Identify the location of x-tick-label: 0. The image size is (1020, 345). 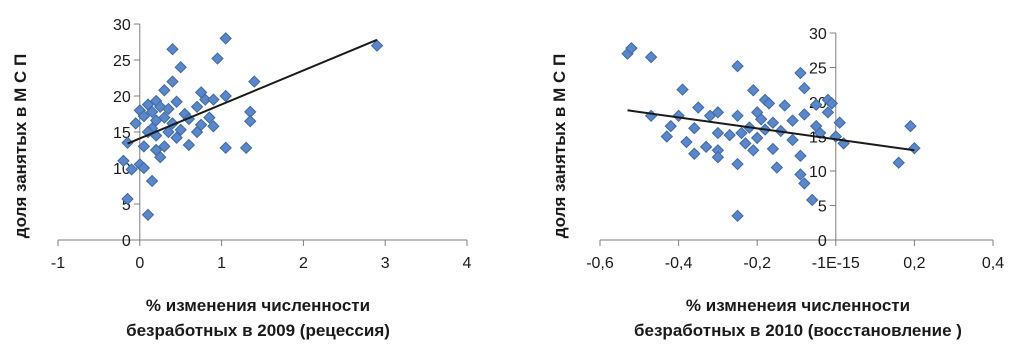
(139, 263).